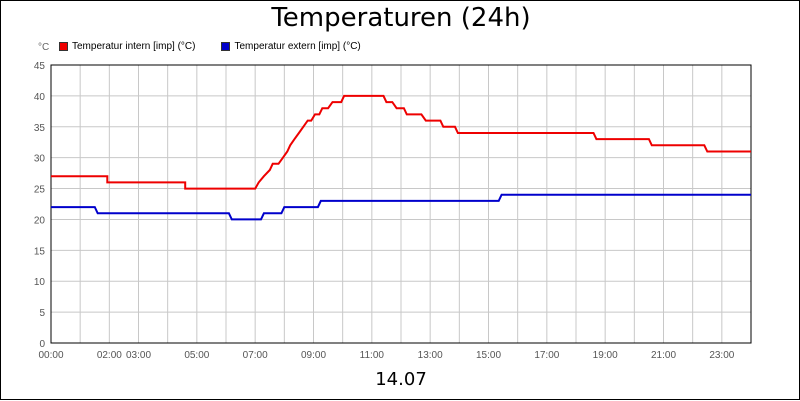 This screenshot has width=800, height=401. I want to click on legend-swatch-intern, so click(63, 46).